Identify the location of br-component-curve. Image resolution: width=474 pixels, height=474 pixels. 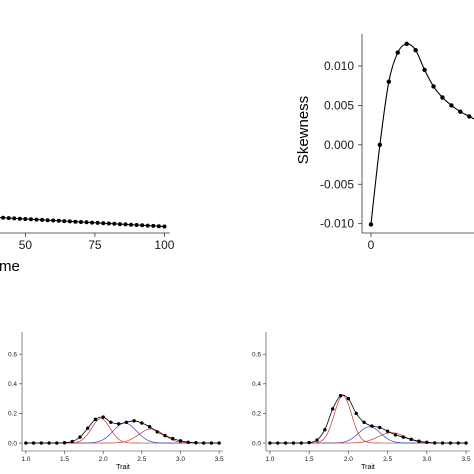
(368, 438).